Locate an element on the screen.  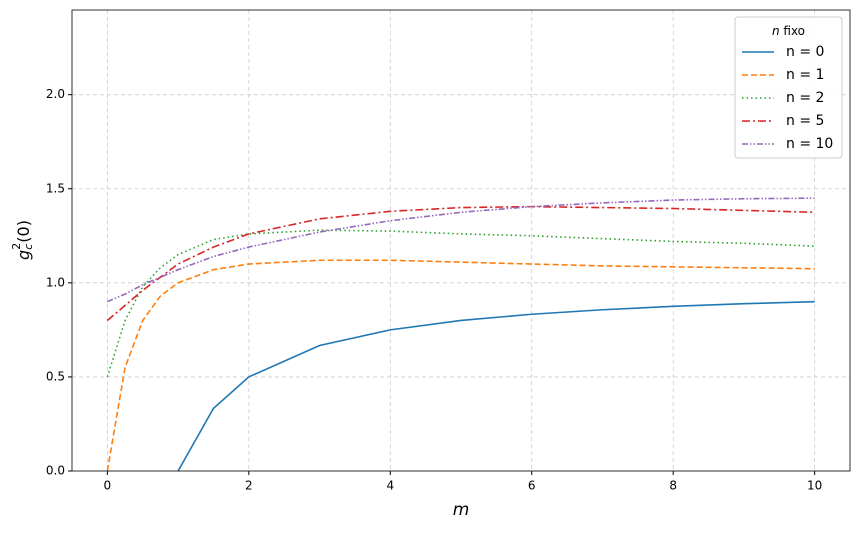
legend-title: n fixo is located at coordinates (788, 31).